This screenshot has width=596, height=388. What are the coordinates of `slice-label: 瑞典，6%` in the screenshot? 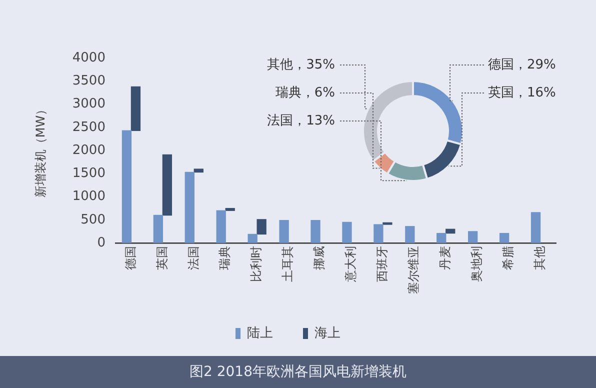 It's located at (305, 92).